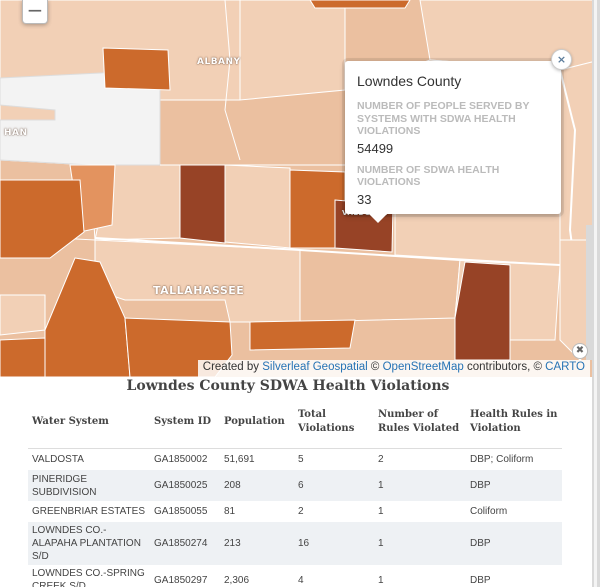  I want to click on silverleaf-link: Silverleaf Geospatial, so click(315, 367).